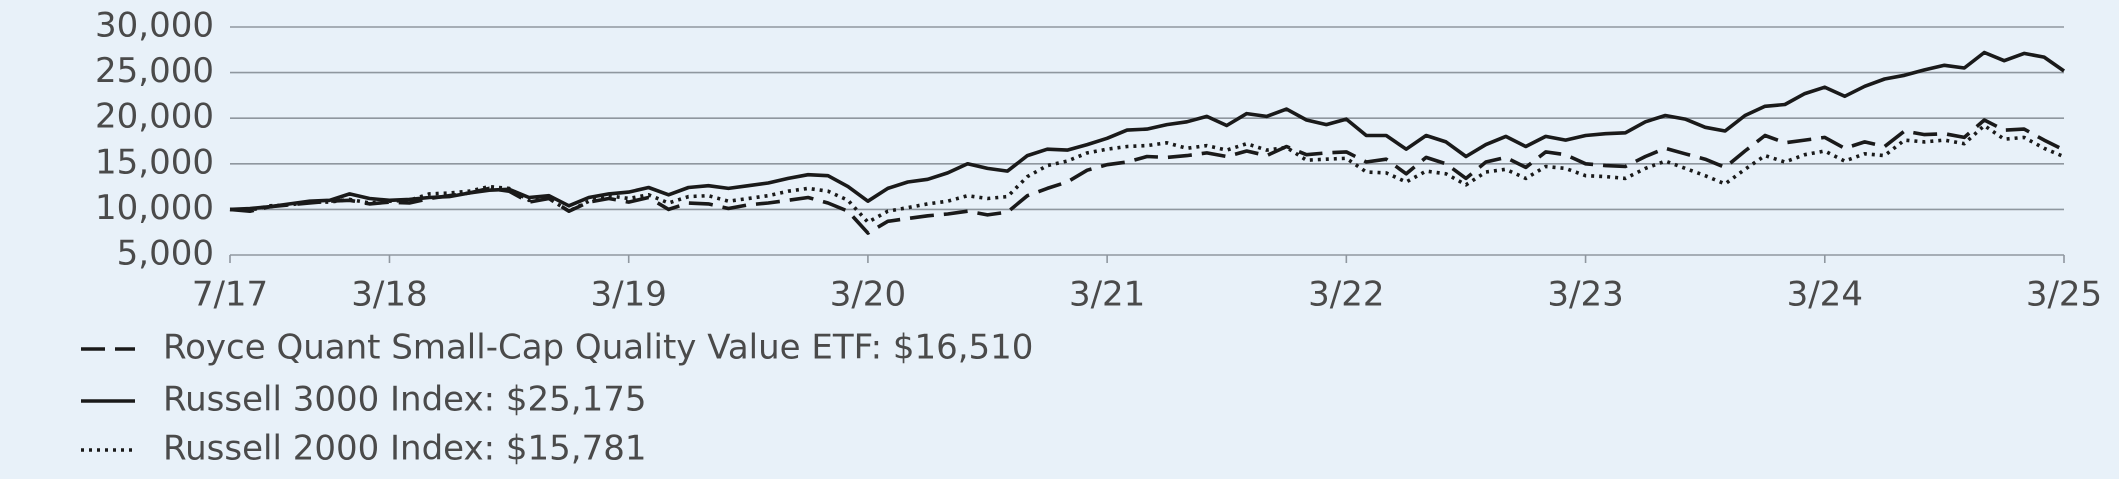 The image size is (2119, 479). Describe the element at coordinates (165, 254) in the screenshot. I see `y-tick-label: 5,000` at that location.